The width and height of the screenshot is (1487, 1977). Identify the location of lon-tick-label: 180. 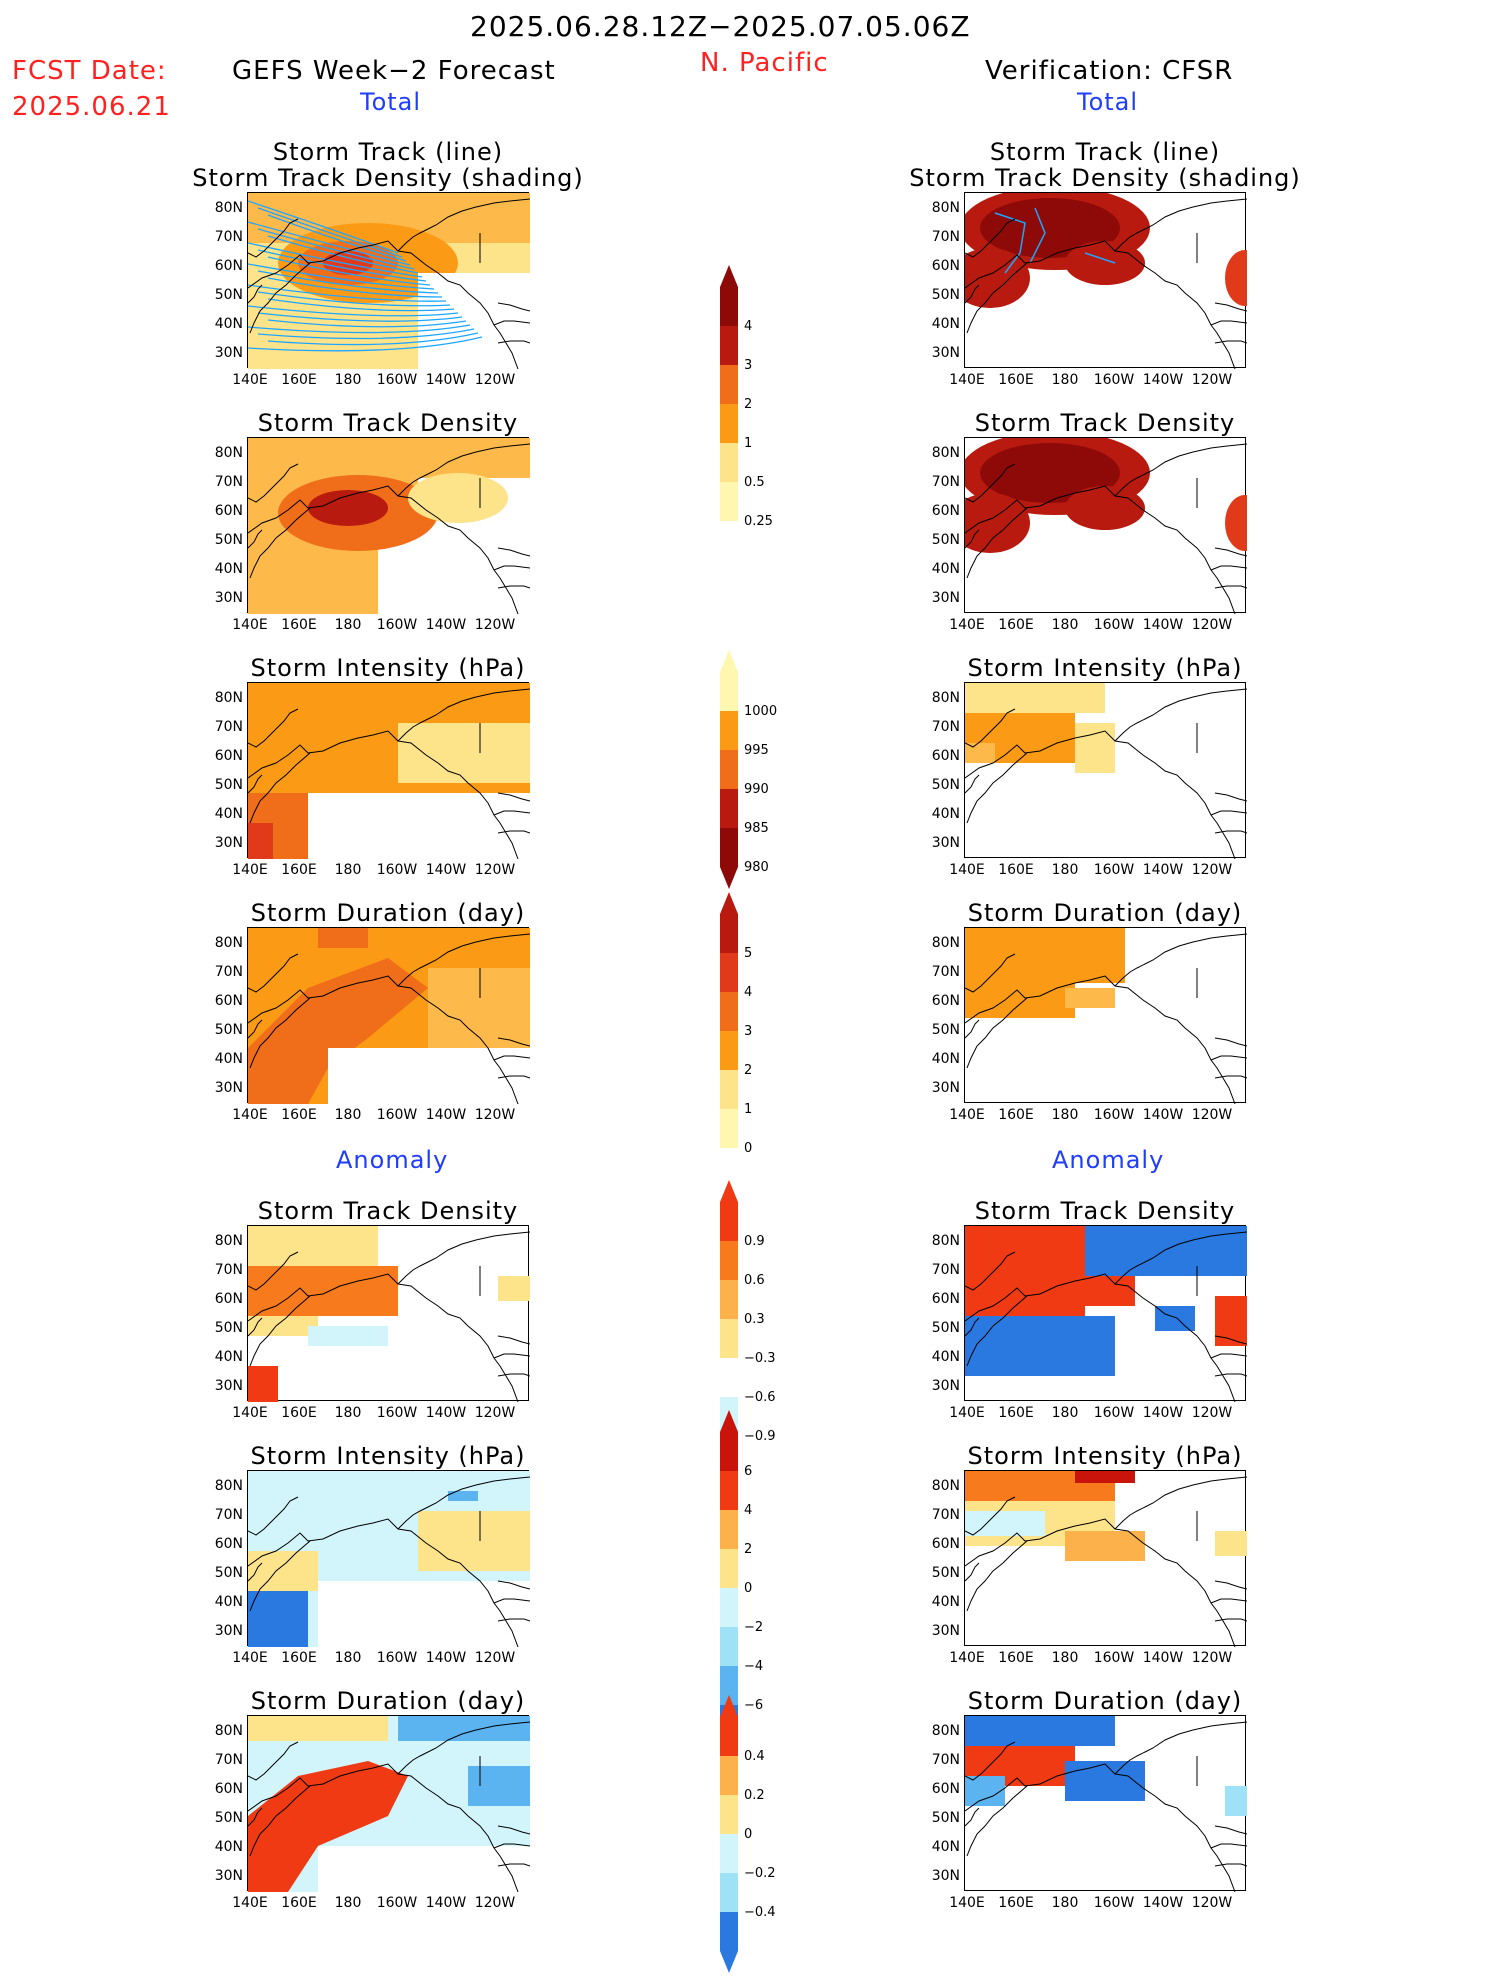
(348, 1115).